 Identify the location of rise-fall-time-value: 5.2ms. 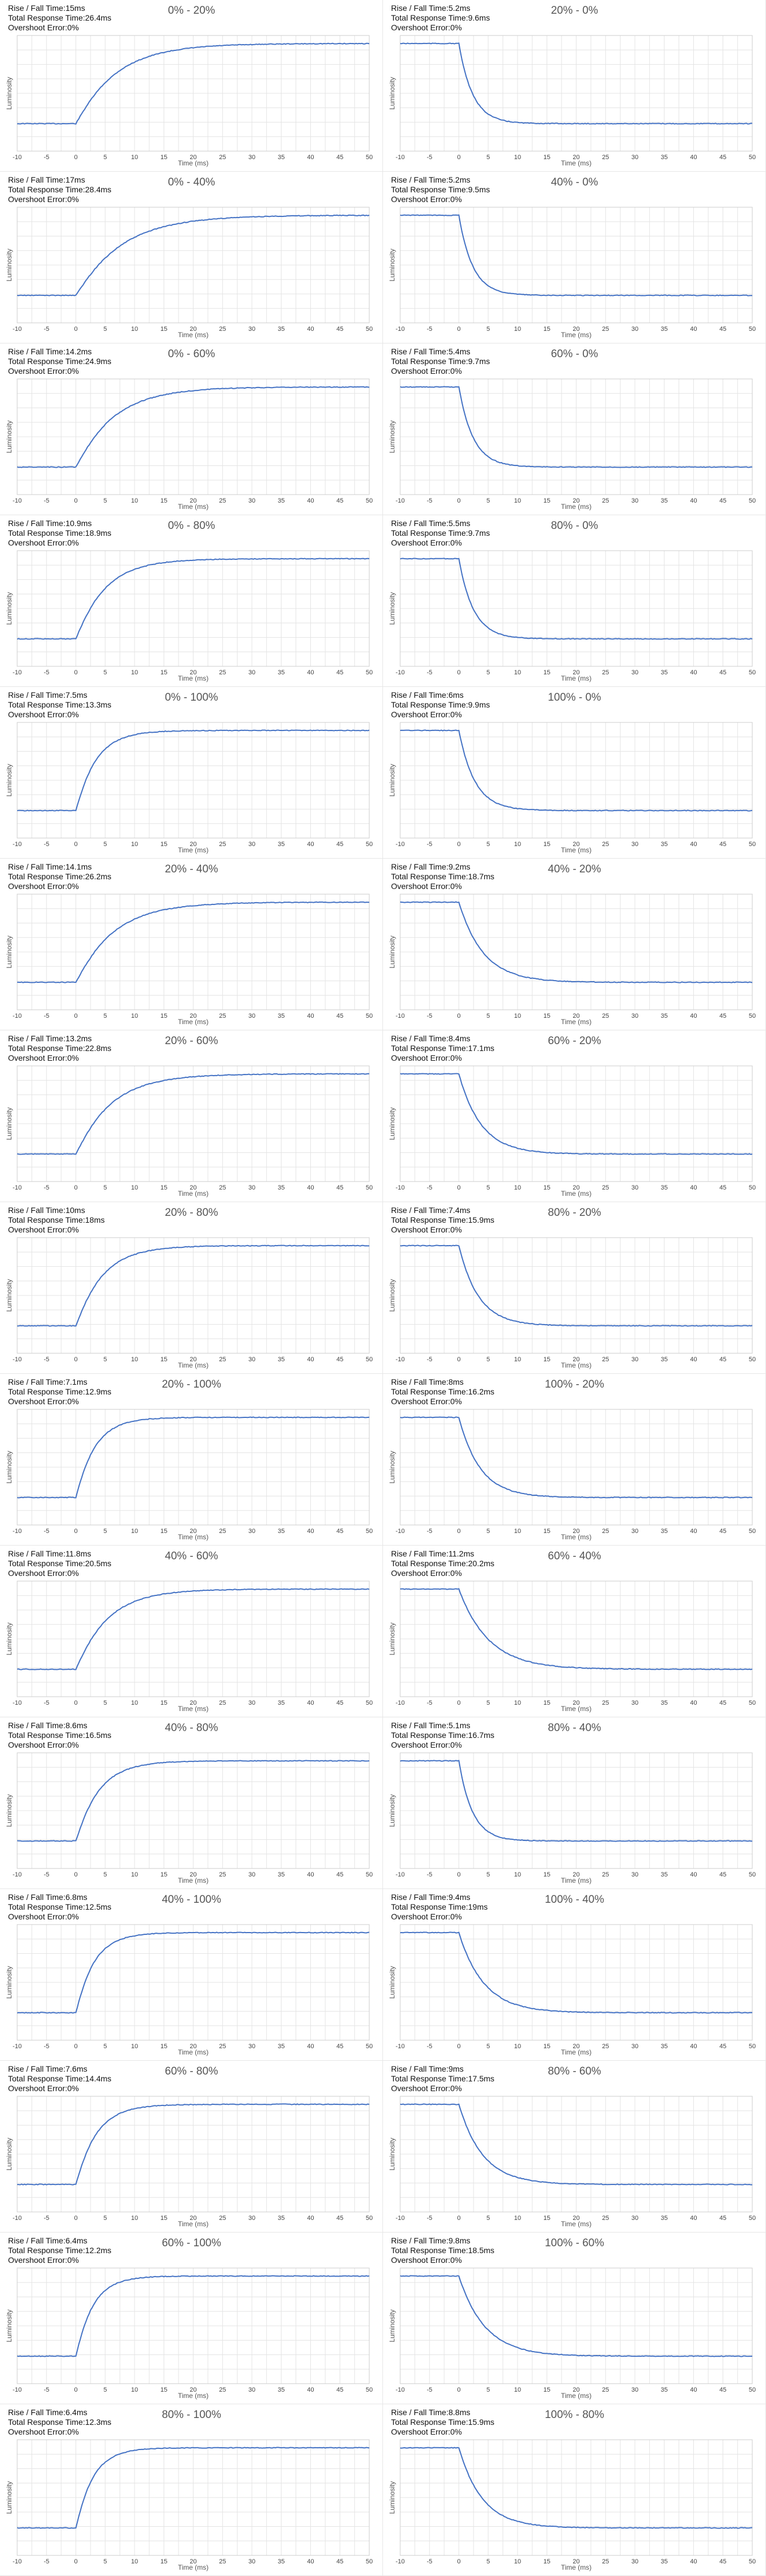
(459, 179).